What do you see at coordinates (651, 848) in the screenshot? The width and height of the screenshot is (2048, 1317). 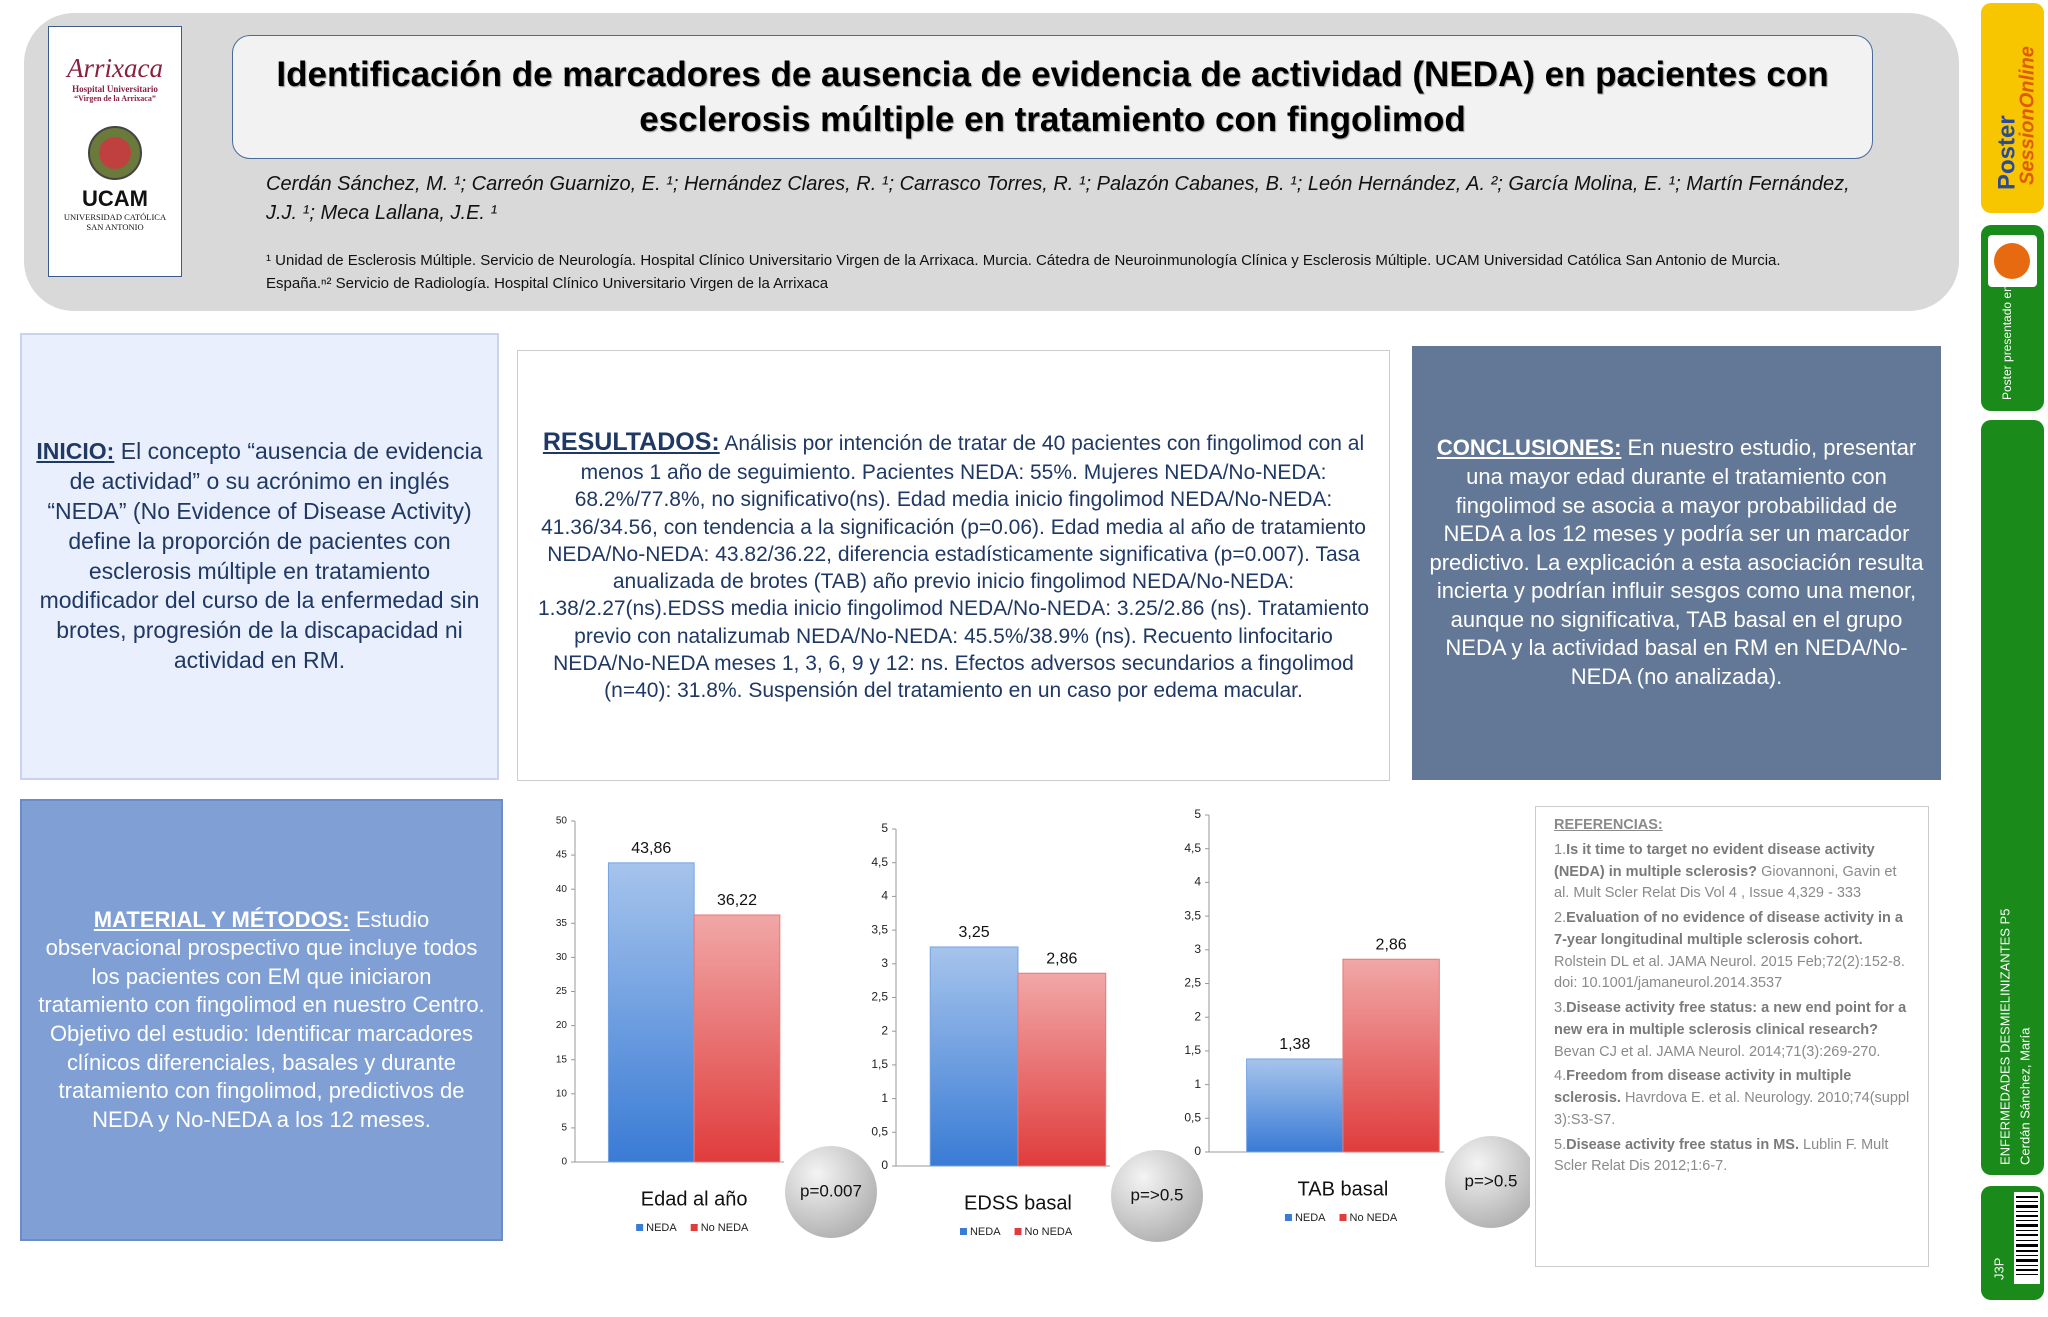 I see `data-label: 43,86` at bounding box center [651, 848].